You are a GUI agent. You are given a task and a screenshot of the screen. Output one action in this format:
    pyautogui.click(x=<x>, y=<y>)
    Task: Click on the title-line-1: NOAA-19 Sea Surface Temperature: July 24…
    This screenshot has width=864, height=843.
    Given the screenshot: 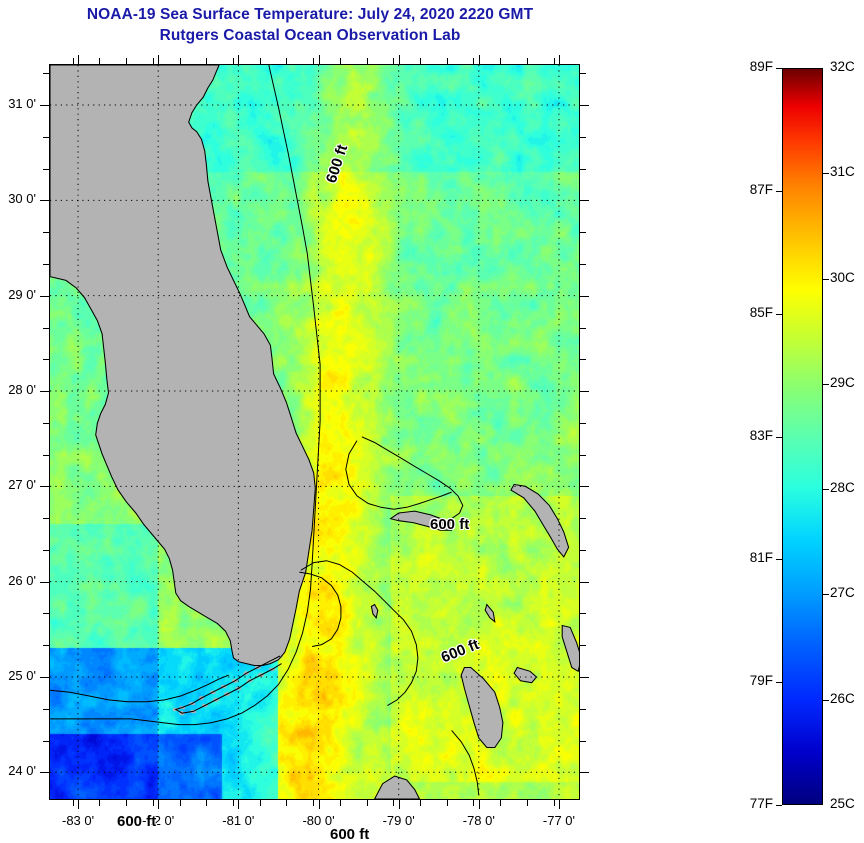 What is the action you would take?
    pyautogui.click(x=310, y=14)
    